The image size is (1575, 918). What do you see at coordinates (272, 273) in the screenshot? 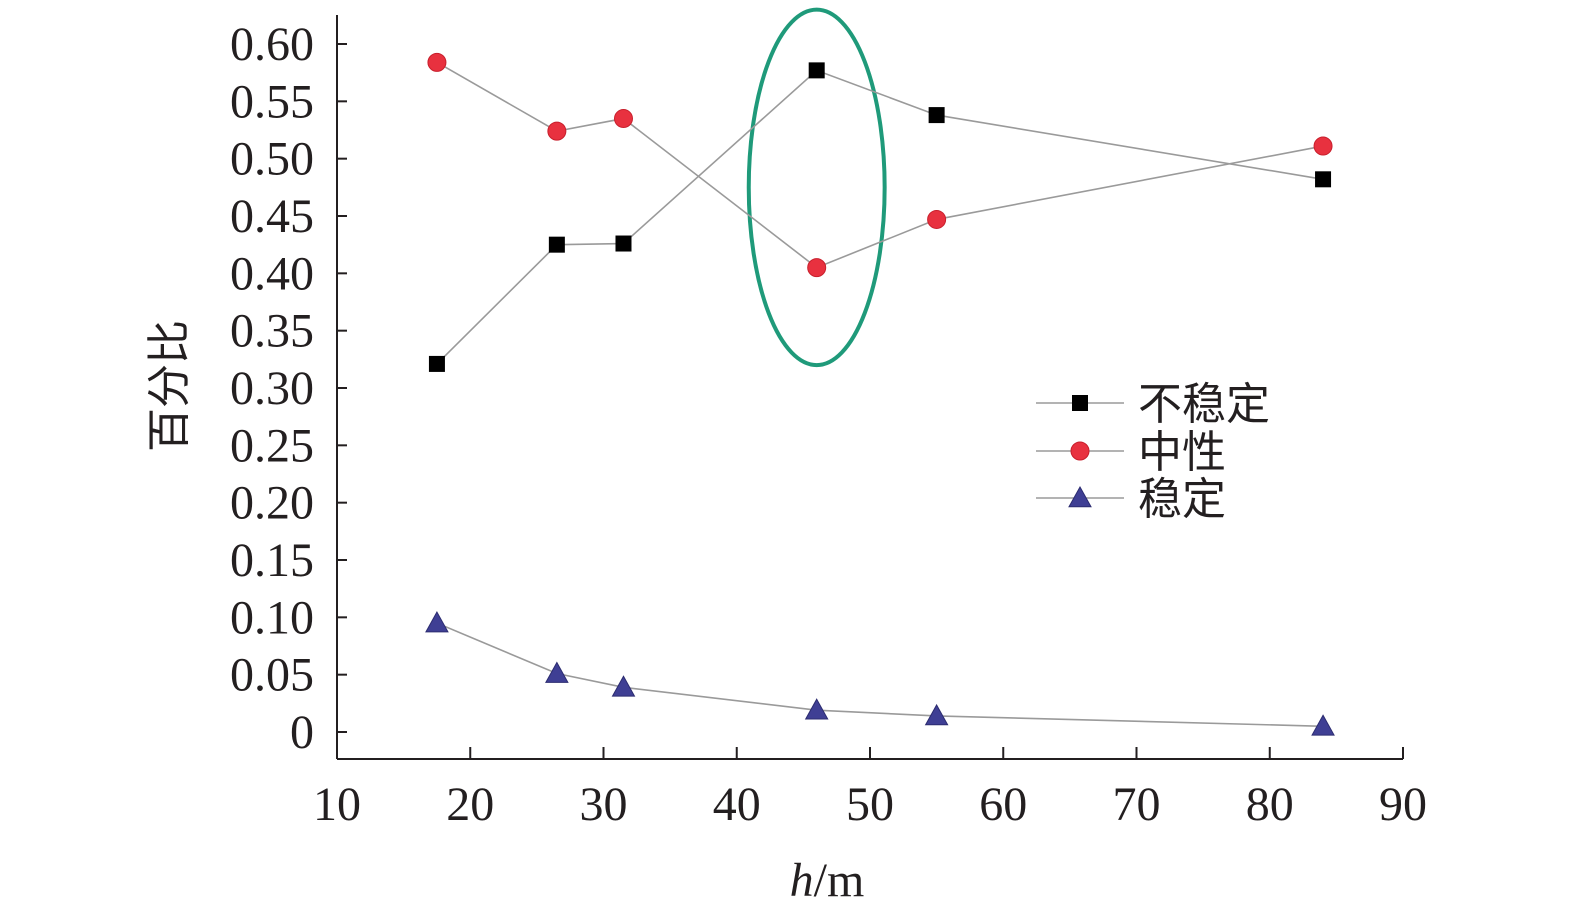
I see `y-tick-label: 0.40` at bounding box center [272, 273].